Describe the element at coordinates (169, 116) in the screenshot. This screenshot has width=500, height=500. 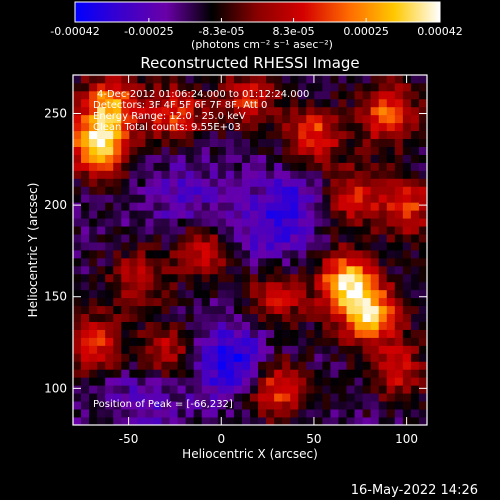
I see `annotation-energy-range: Energy Range: 12.0 - 25.0 keV` at that location.